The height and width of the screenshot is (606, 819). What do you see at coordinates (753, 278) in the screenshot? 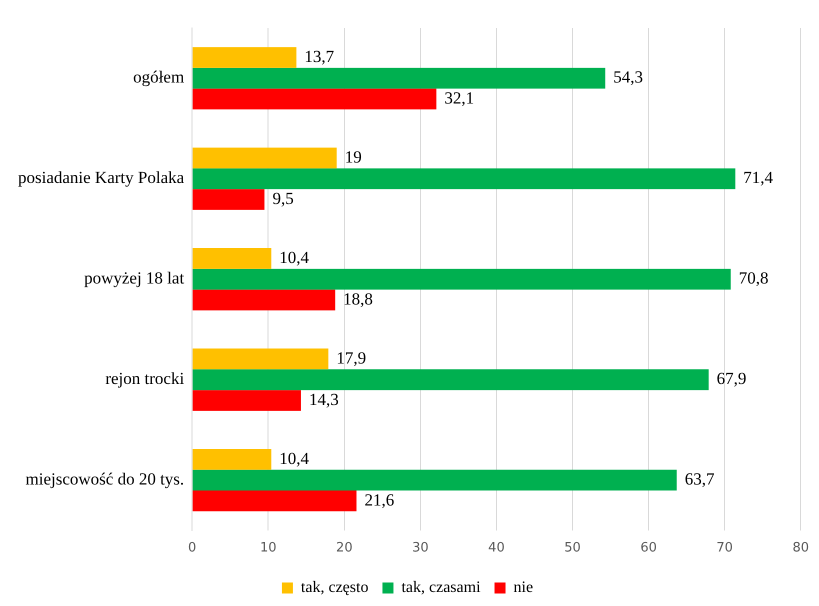
I see `data-label: 70,8` at bounding box center [753, 278].